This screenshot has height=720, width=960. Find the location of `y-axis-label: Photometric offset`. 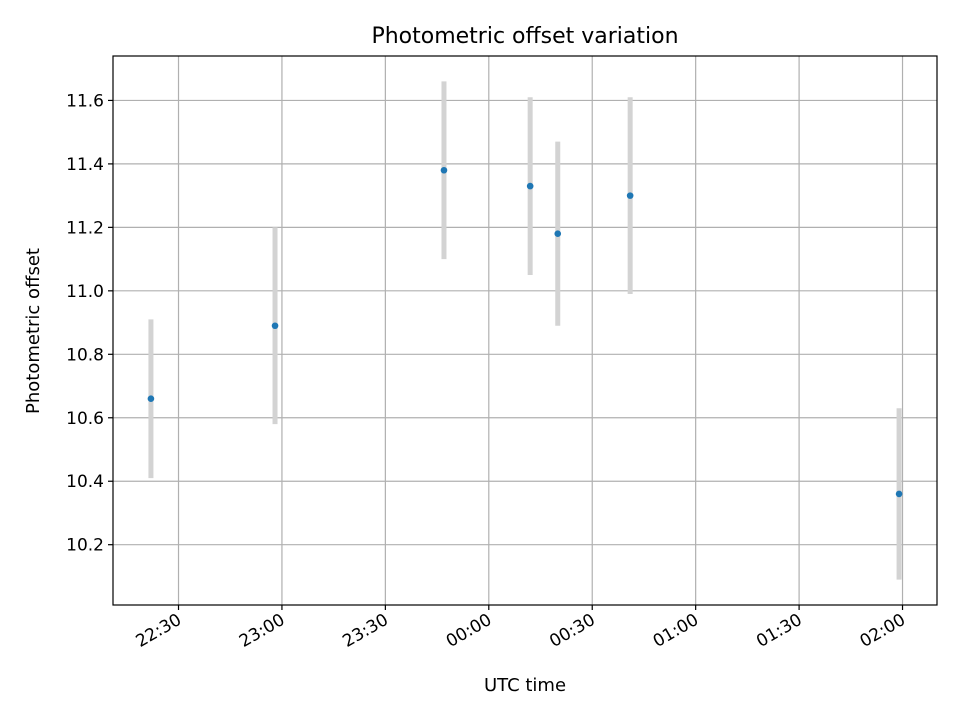

y-axis-label: Photometric offset is located at coordinates (33, 331).